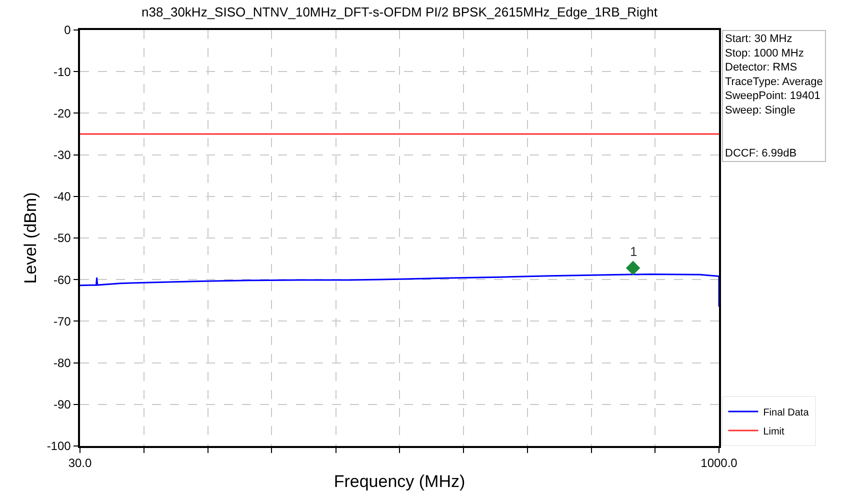  What do you see at coordinates (761, 153) in the screenshot?
I see `text: DCCF: 6.99dB` at bounding box center [761, 153].